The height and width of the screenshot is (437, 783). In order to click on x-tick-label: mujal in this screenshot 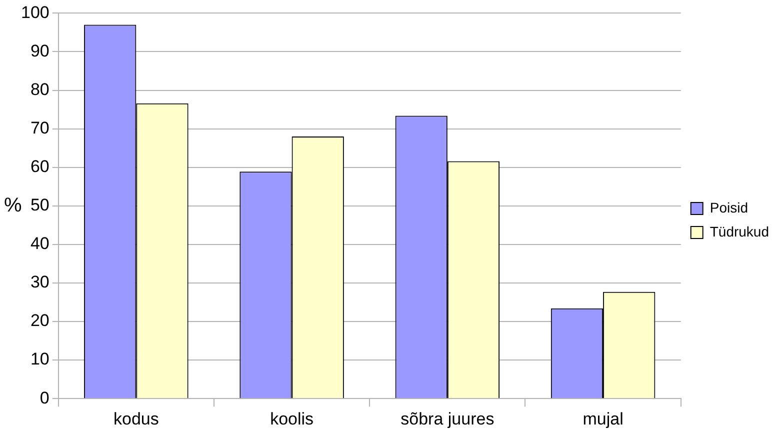, I will do `click(603, 418)`.